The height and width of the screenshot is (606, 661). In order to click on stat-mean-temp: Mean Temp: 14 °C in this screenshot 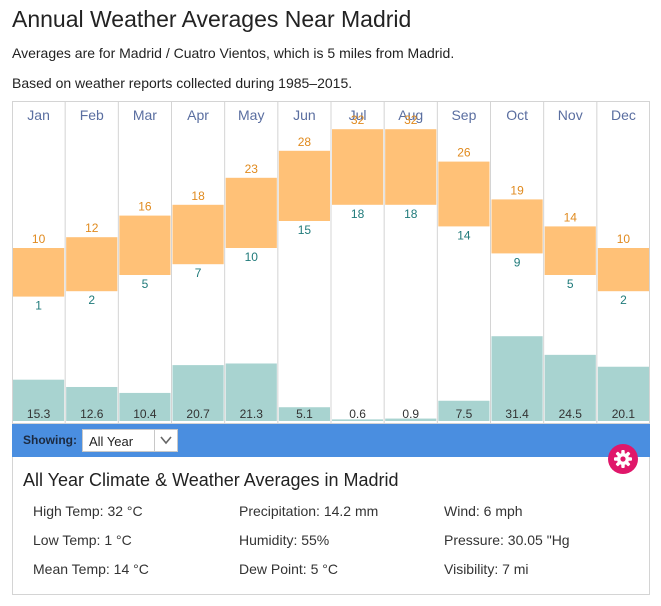, I will do `click(91, 569)`.